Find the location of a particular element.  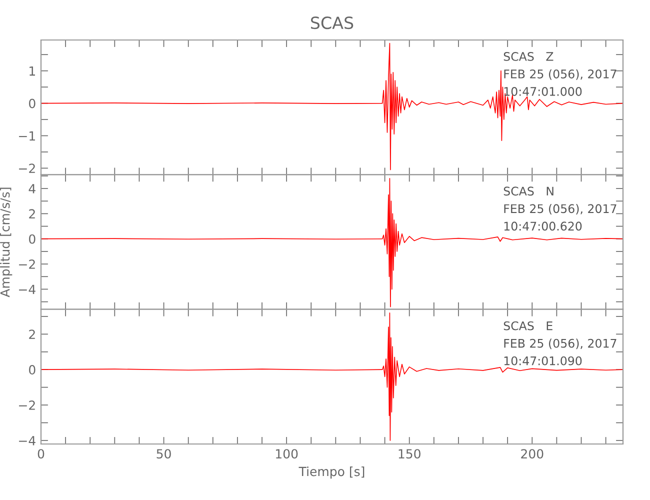

x-tick-label: 50 is located at coordinates (163, 454).